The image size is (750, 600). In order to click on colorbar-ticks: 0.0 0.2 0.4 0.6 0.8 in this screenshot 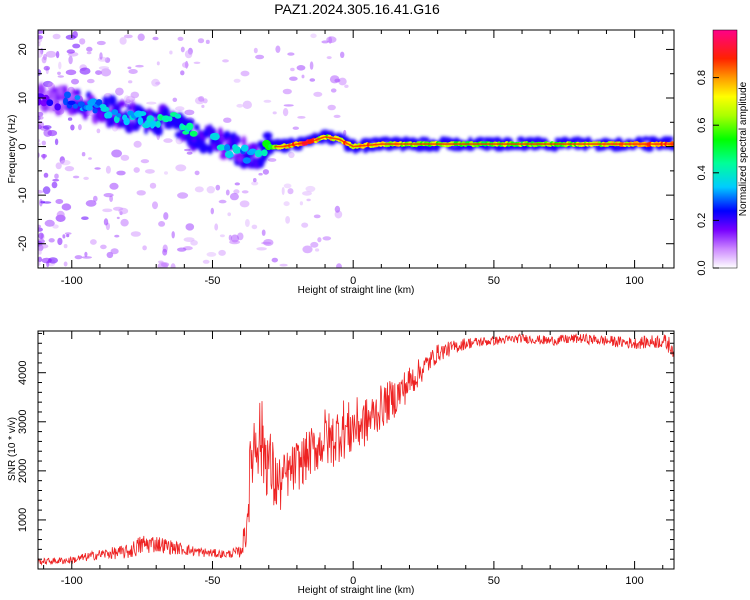, I will do `click(707, 173)`.